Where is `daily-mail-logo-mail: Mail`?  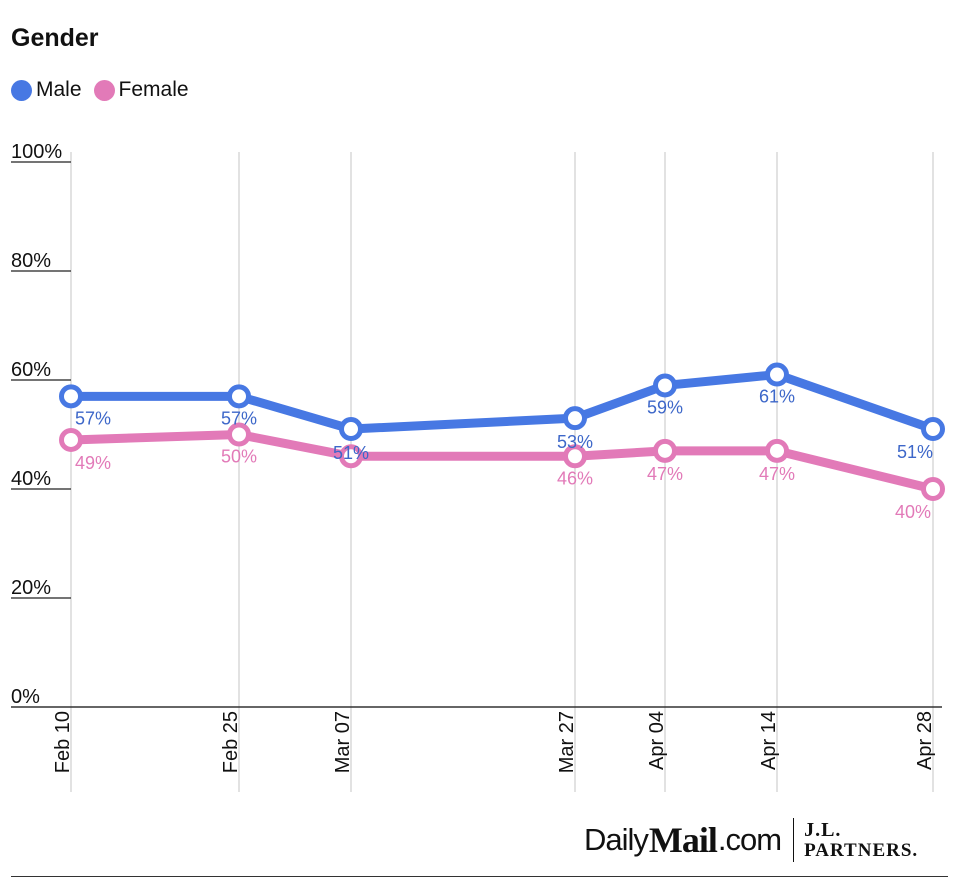 daily-mail-logo-mail: Mail is located at coordinates (683, 840).